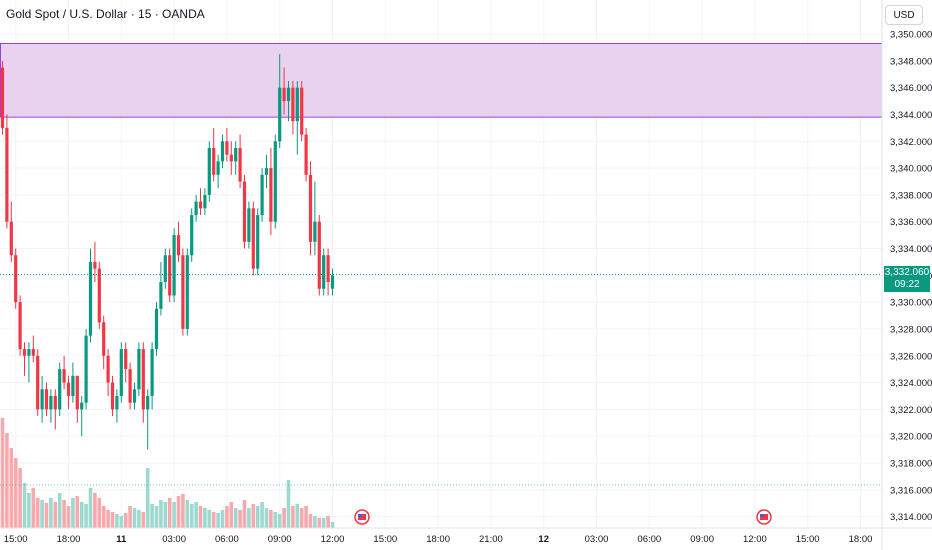 This screenshot has width=932, height=550. Describe the element at coordinates (491, 539) in the screenshot. I see `time-tick-label: 21:00` at that location.